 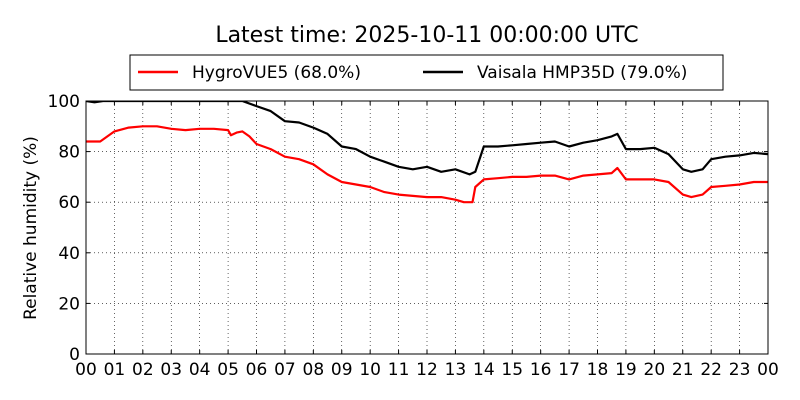 What do you see at coordinates (427, 370) in the screenshot?
I see `x-tick-label: 12` at bounding box center [427, 370].